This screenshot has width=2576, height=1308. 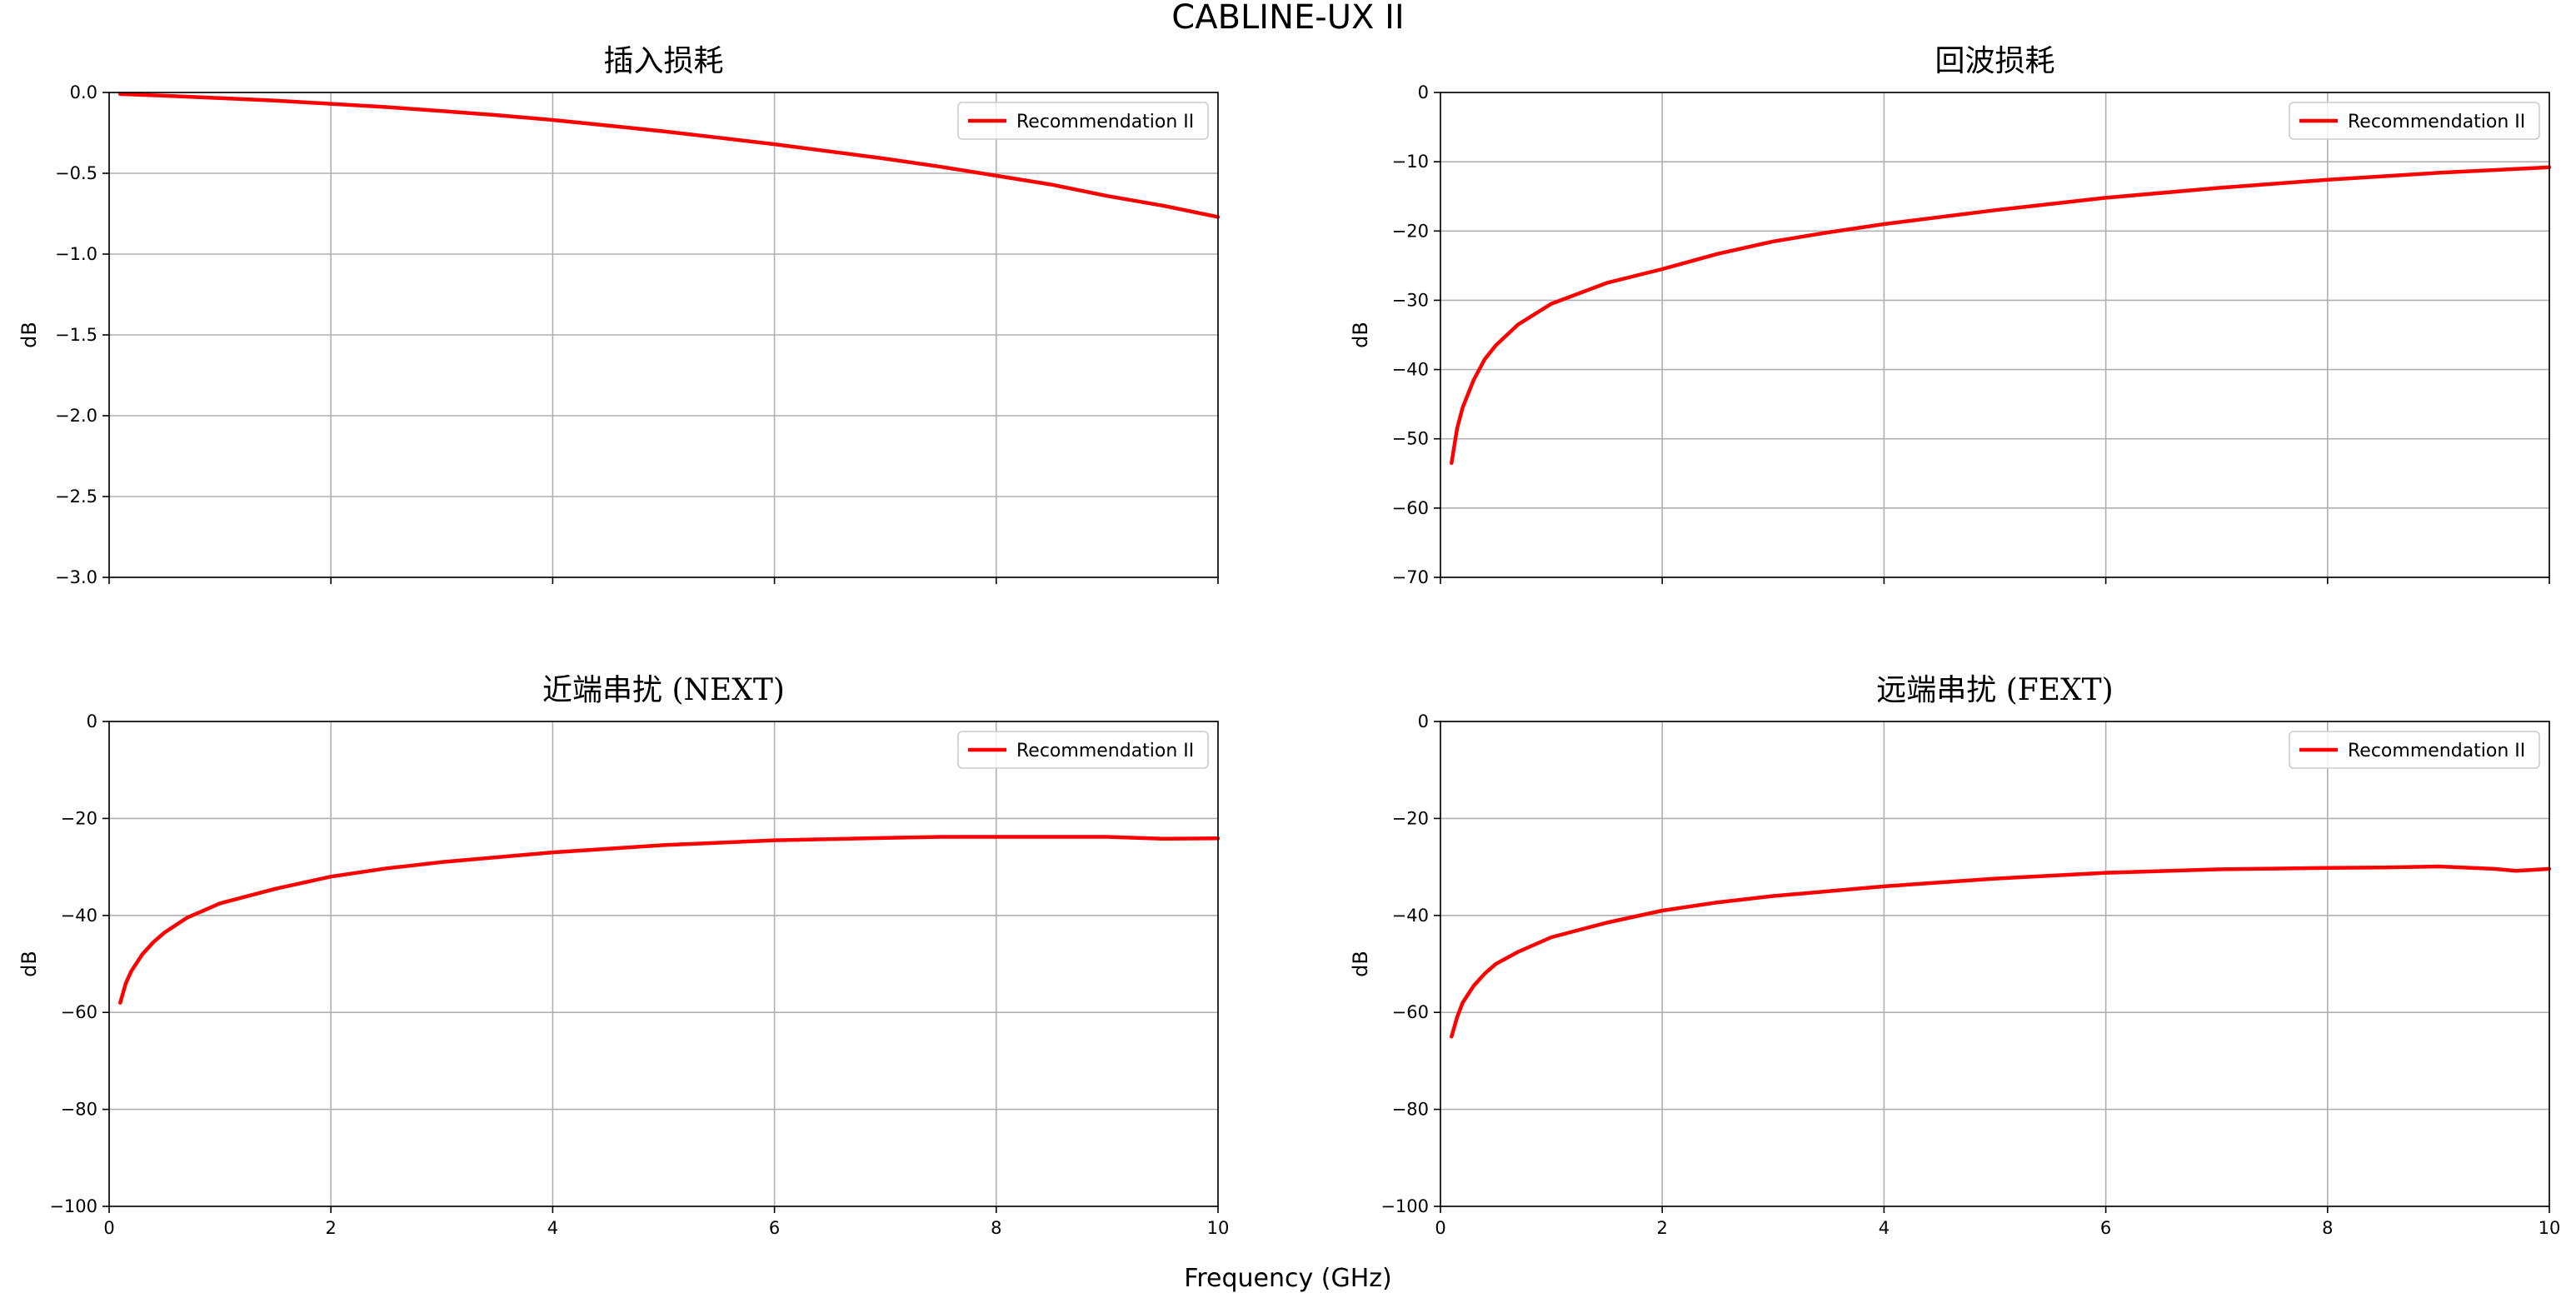 What do you see at coordinates (1410, 577) in the screenshot?
I see `y-tick-label: −70` at bounding box center [1410, 577].